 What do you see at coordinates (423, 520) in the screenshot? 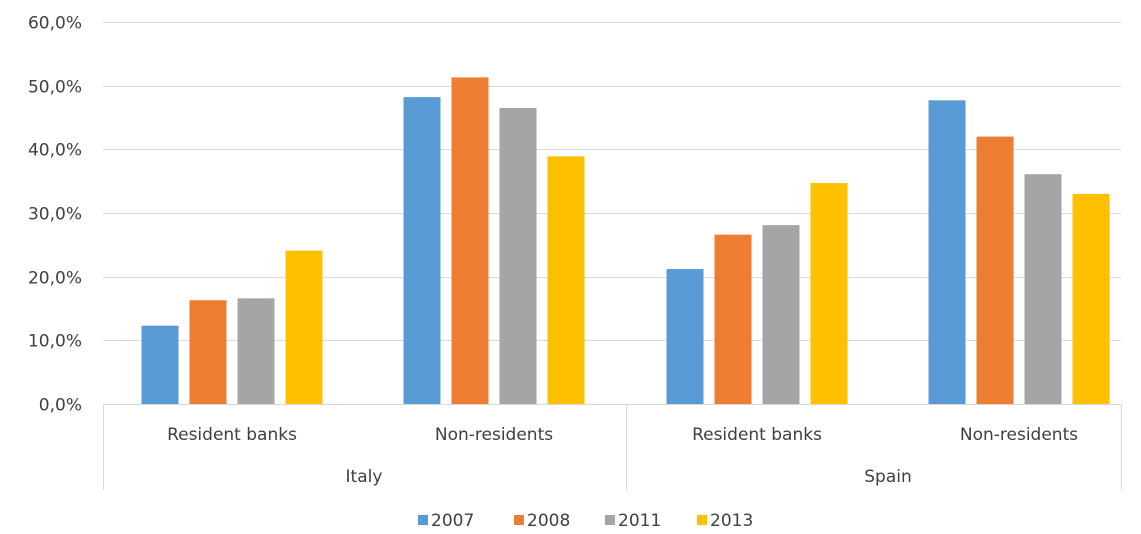
I see `legend-swatch-2007` at bounding box center [423, 520].